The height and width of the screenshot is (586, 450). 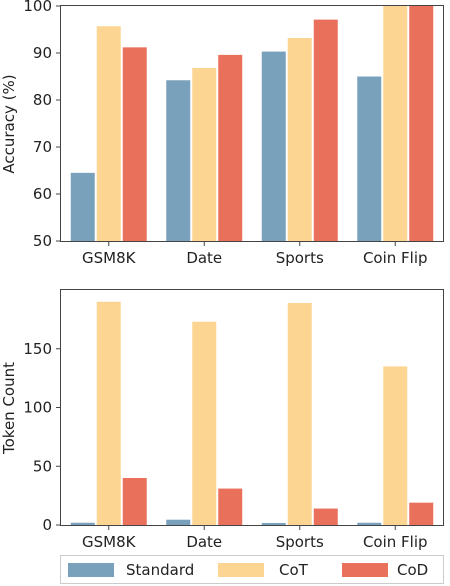 I want to click on legend-swatch-cot, so click(x=241, y=570).